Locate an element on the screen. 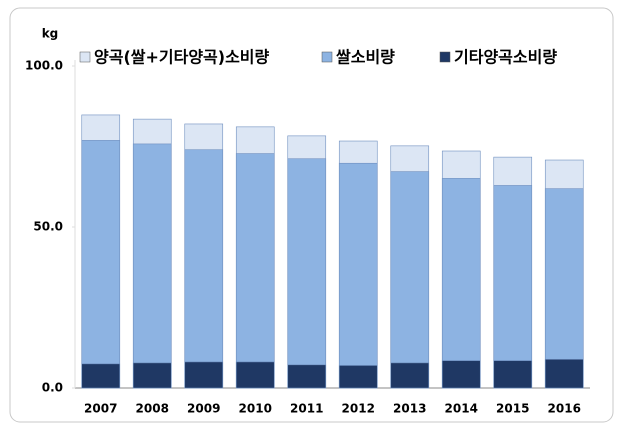 This screenshot has height=426, width=617. x-tick-label: 2009 is located at coordinates (203, 409).